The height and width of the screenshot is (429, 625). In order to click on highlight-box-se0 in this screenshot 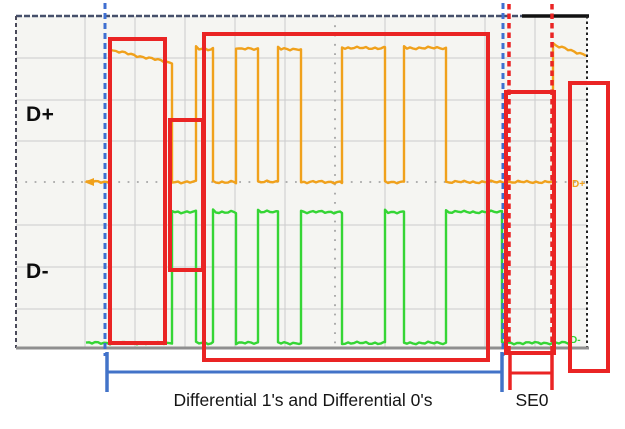, I will do `click(530, 222)`.